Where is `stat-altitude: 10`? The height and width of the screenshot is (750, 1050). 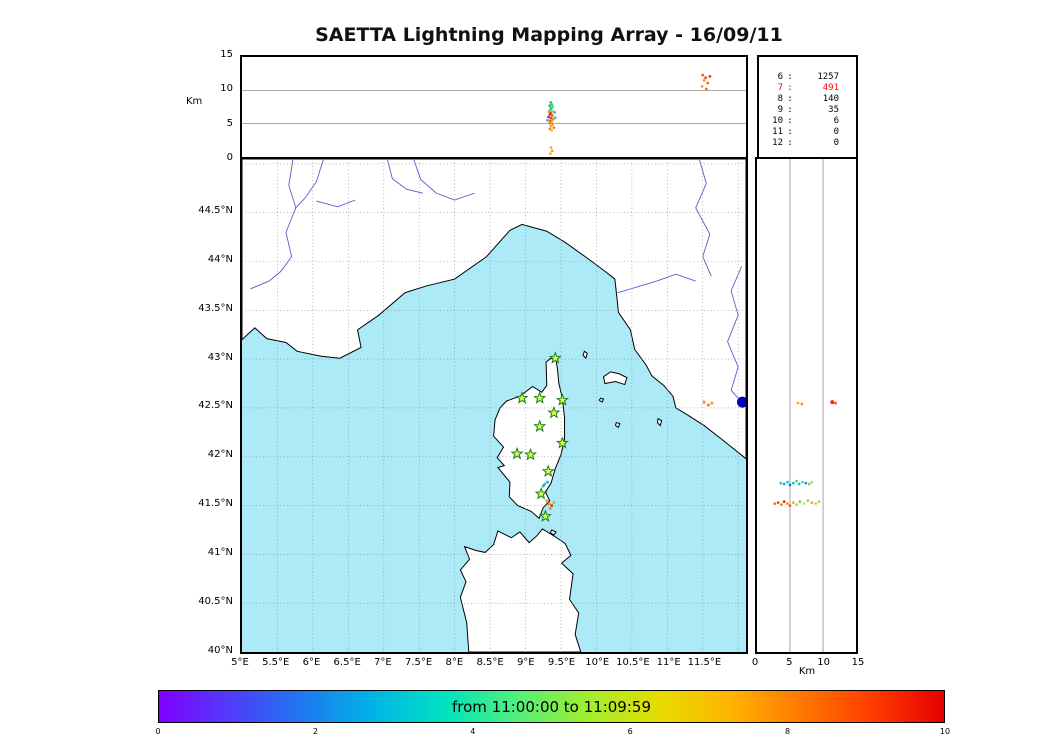 stat-altitude: 10 is located at coordinates (777, 121).